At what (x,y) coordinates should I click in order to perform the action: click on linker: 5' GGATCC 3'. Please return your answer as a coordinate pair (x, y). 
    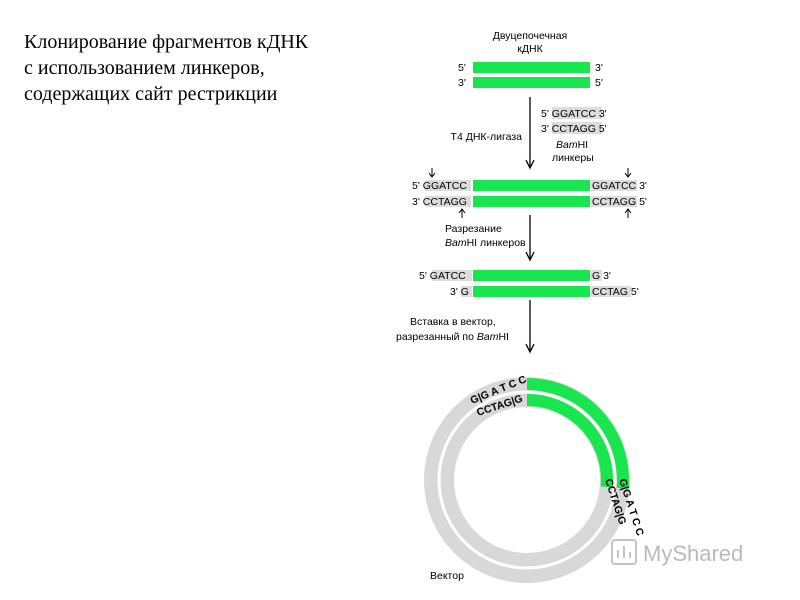
    Looking at the image, I should click on (574, 114).